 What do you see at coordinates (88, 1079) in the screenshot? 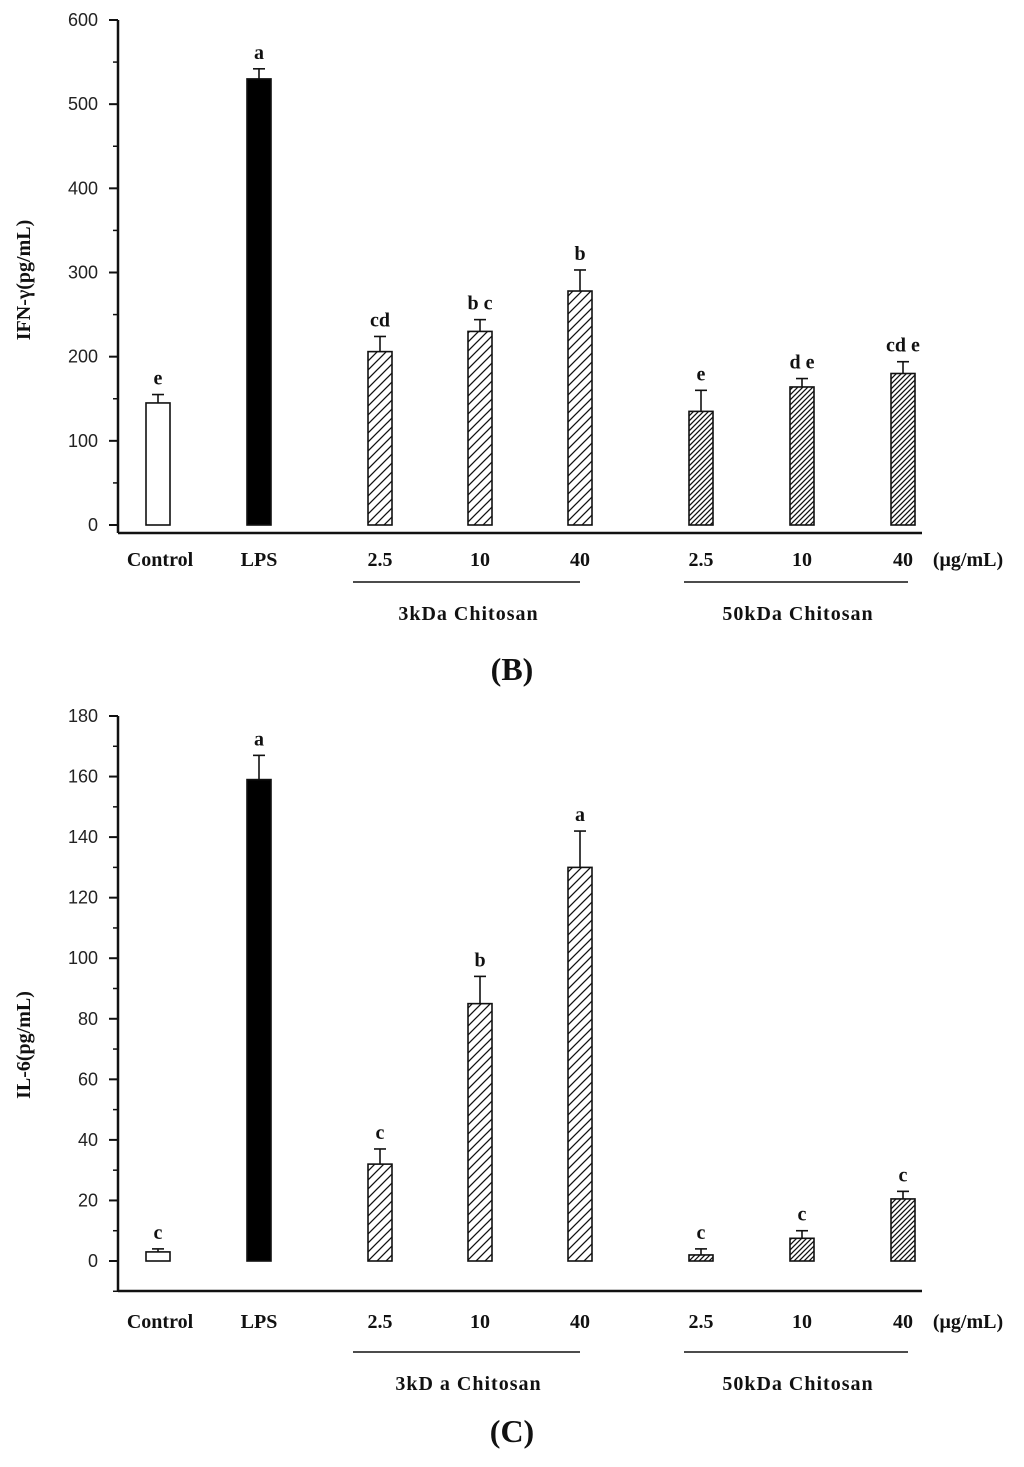
I see `y-tick-label: 60` at bounding box center [88, 1079].